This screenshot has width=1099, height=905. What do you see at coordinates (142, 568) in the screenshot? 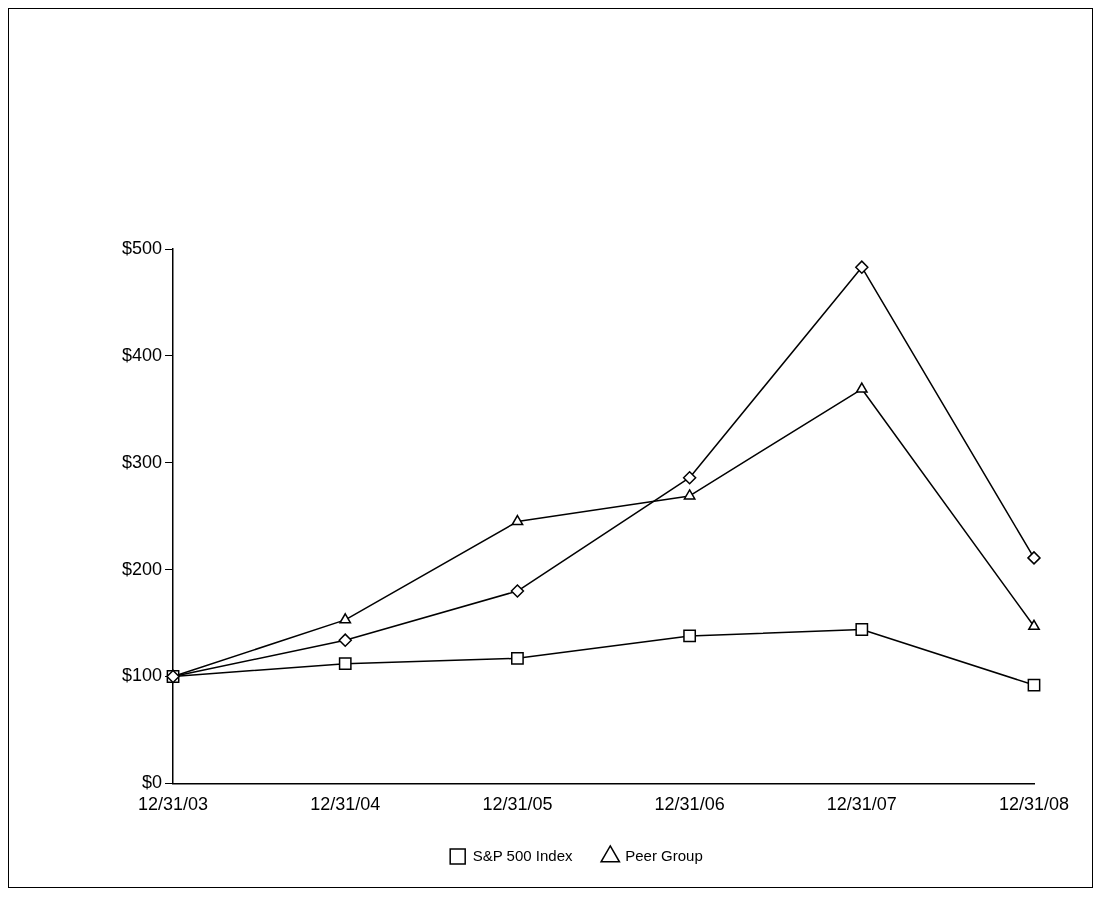
I see `y-tick-label: $200` at bounding box center [142, 568].